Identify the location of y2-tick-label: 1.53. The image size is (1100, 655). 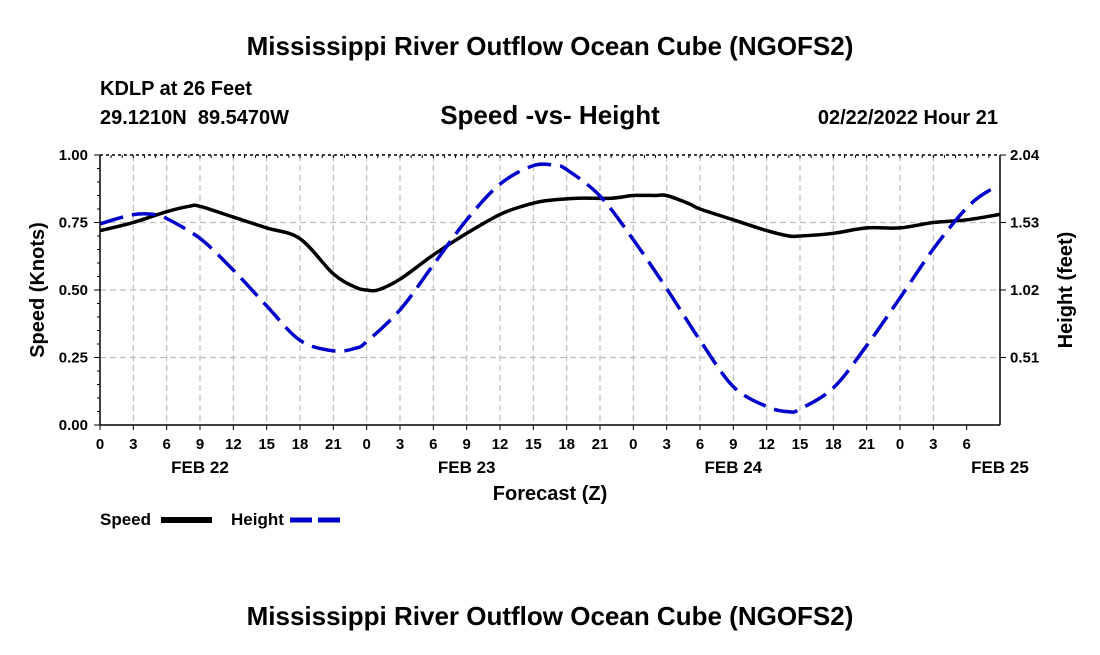
(1024, 223).